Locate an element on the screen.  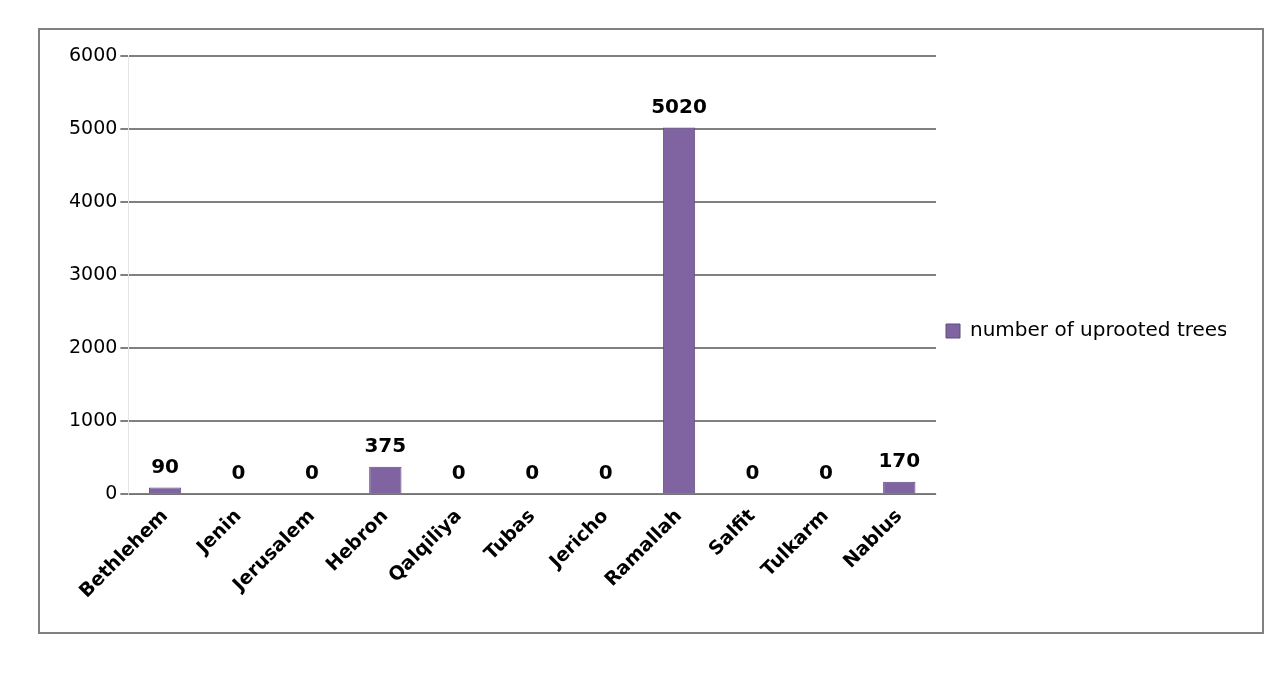
y-tick-label: 5000 is located at coordinates (93, 126).